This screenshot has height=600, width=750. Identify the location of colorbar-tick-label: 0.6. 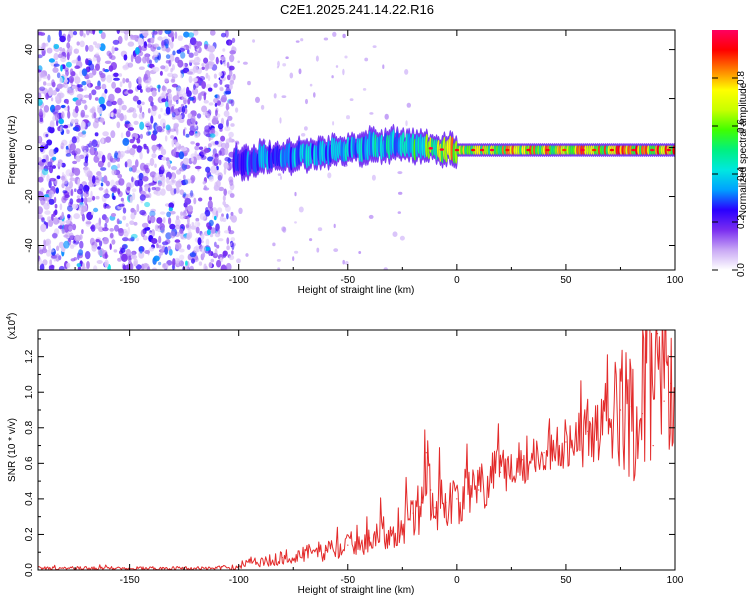
(741, 126).